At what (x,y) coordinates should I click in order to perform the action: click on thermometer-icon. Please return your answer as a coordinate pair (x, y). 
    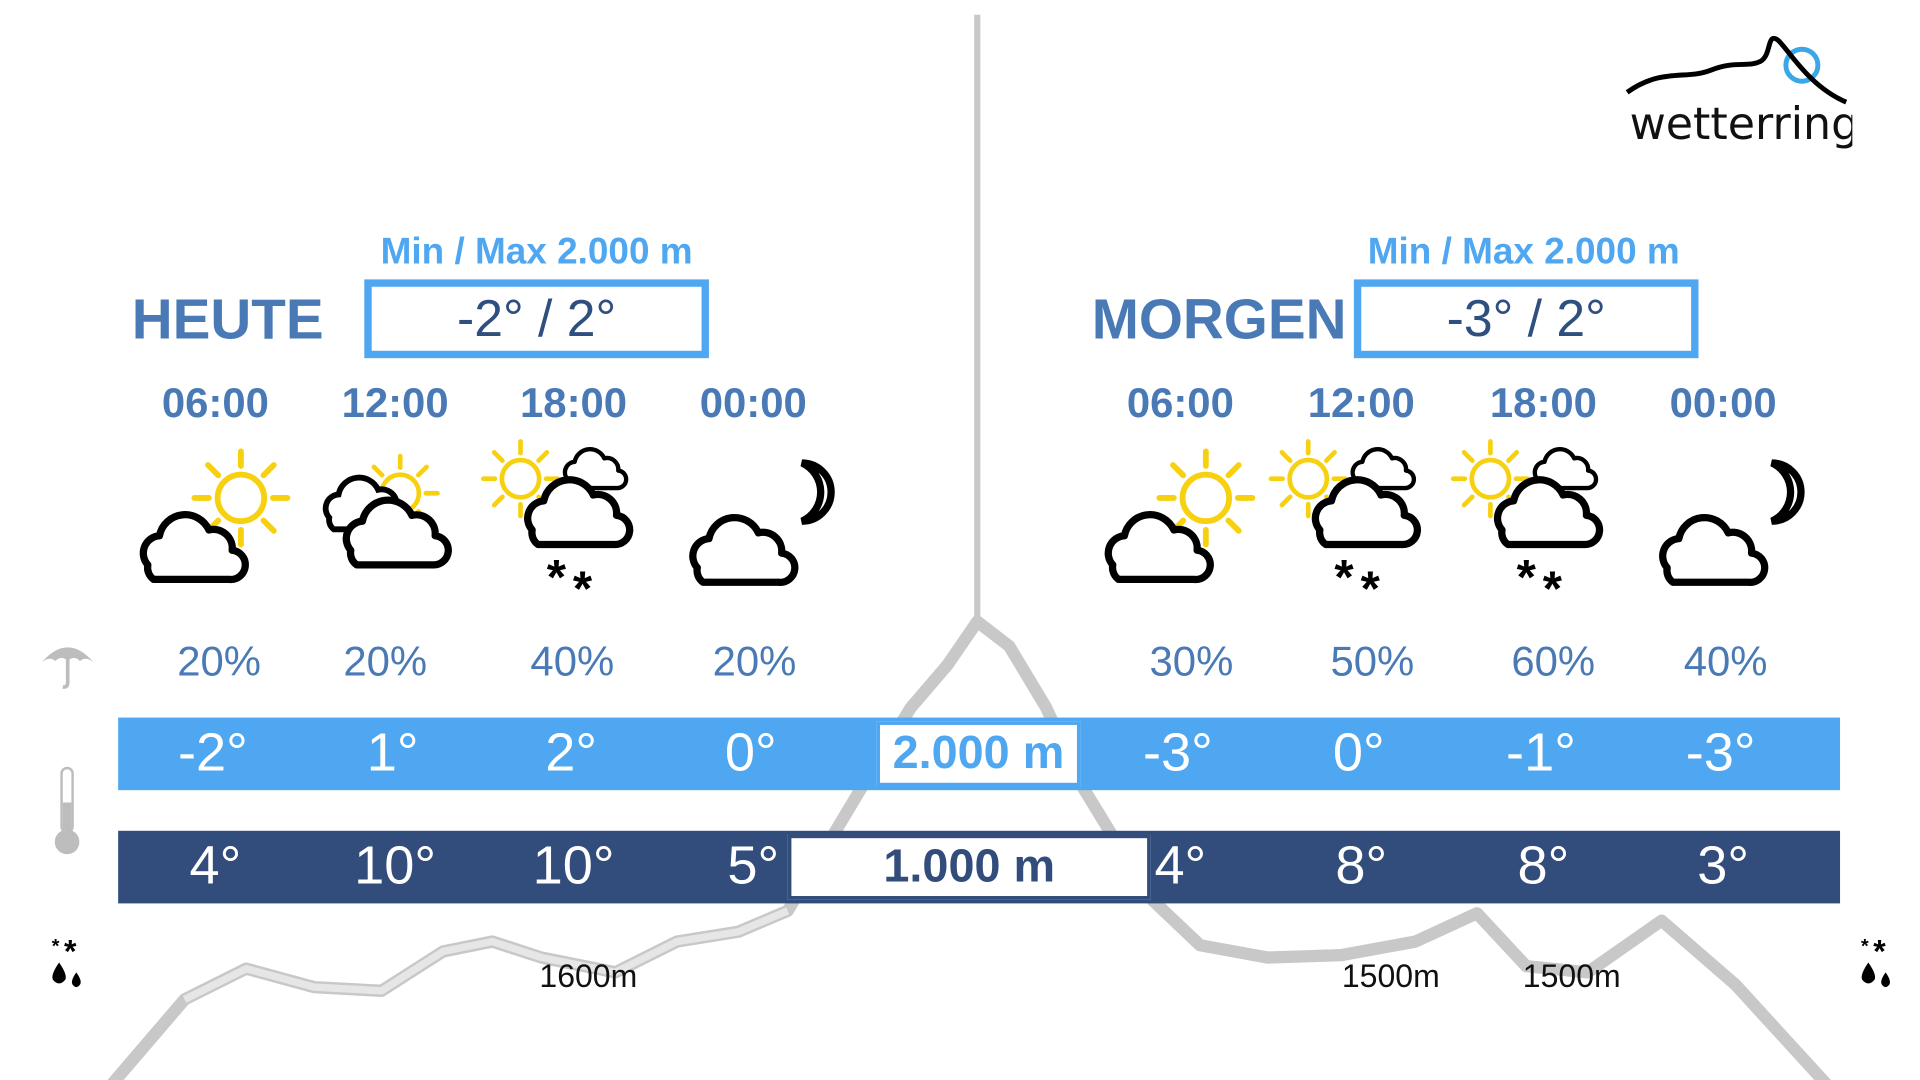
    Looking at the image, I should click on (67, 810).